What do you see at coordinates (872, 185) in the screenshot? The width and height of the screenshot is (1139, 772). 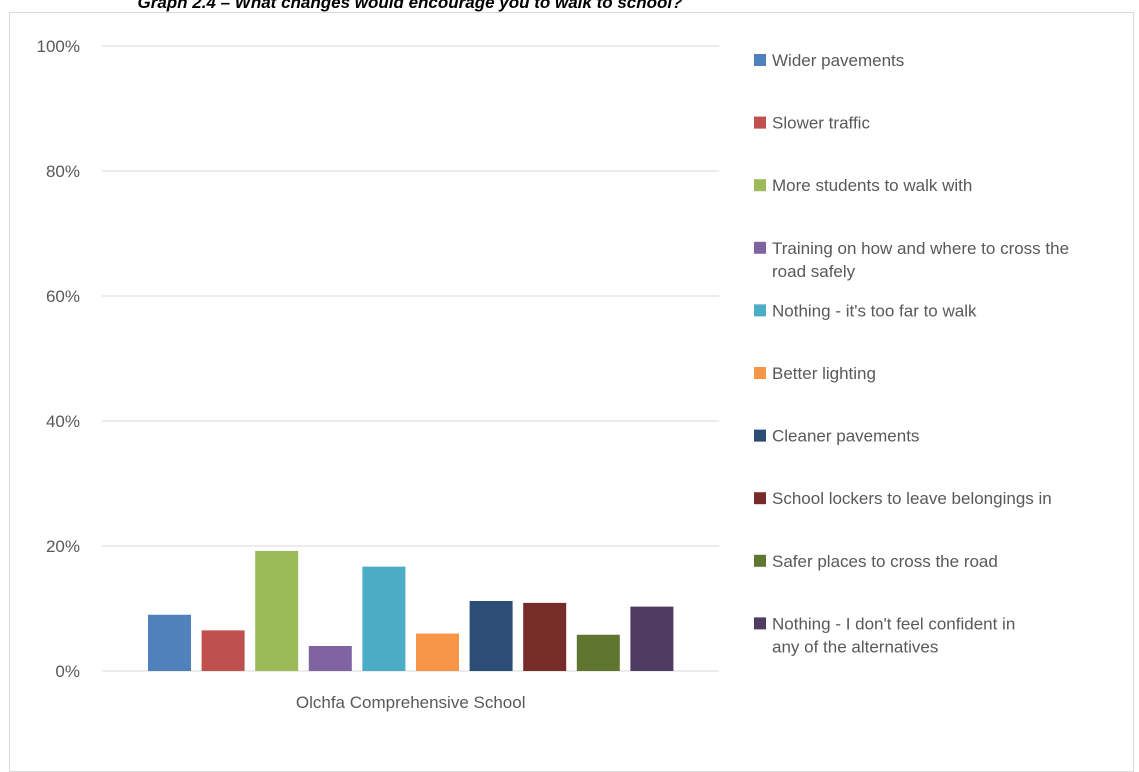 I see `legend-label: More students to walk with` at bounding box center [872, 185].